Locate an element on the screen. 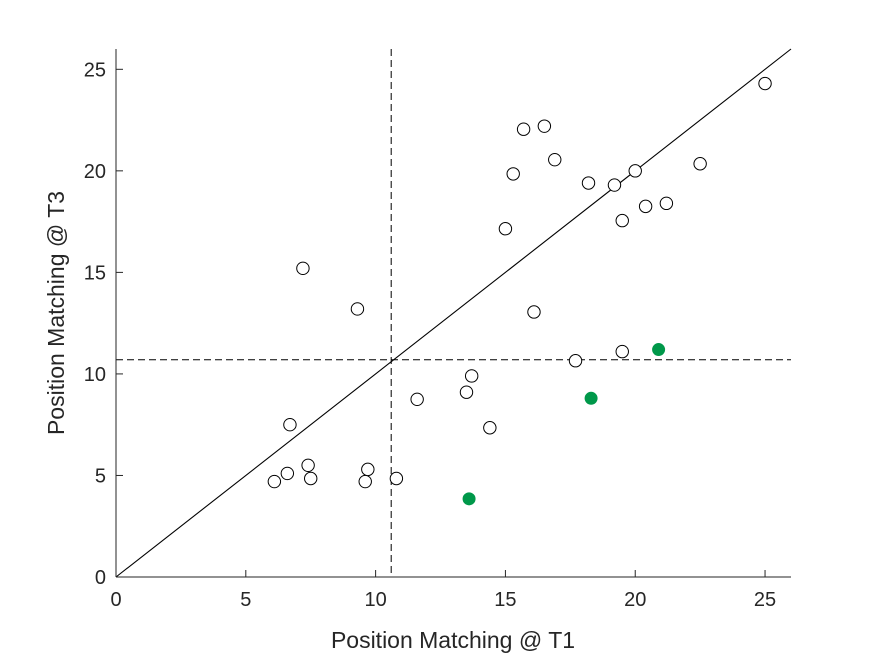 This screenshot has height=656, width=875. y-tick-label: 15 is located at coordinates (95, 273).